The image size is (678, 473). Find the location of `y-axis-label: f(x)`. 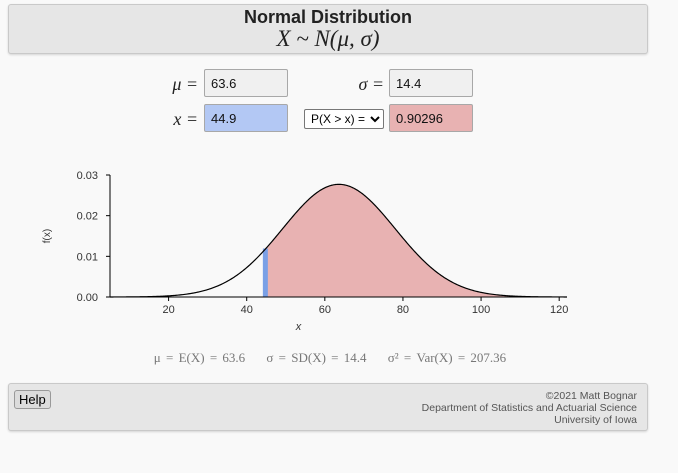

y-axis-label: f(x) is located at coordinates (47, 236).